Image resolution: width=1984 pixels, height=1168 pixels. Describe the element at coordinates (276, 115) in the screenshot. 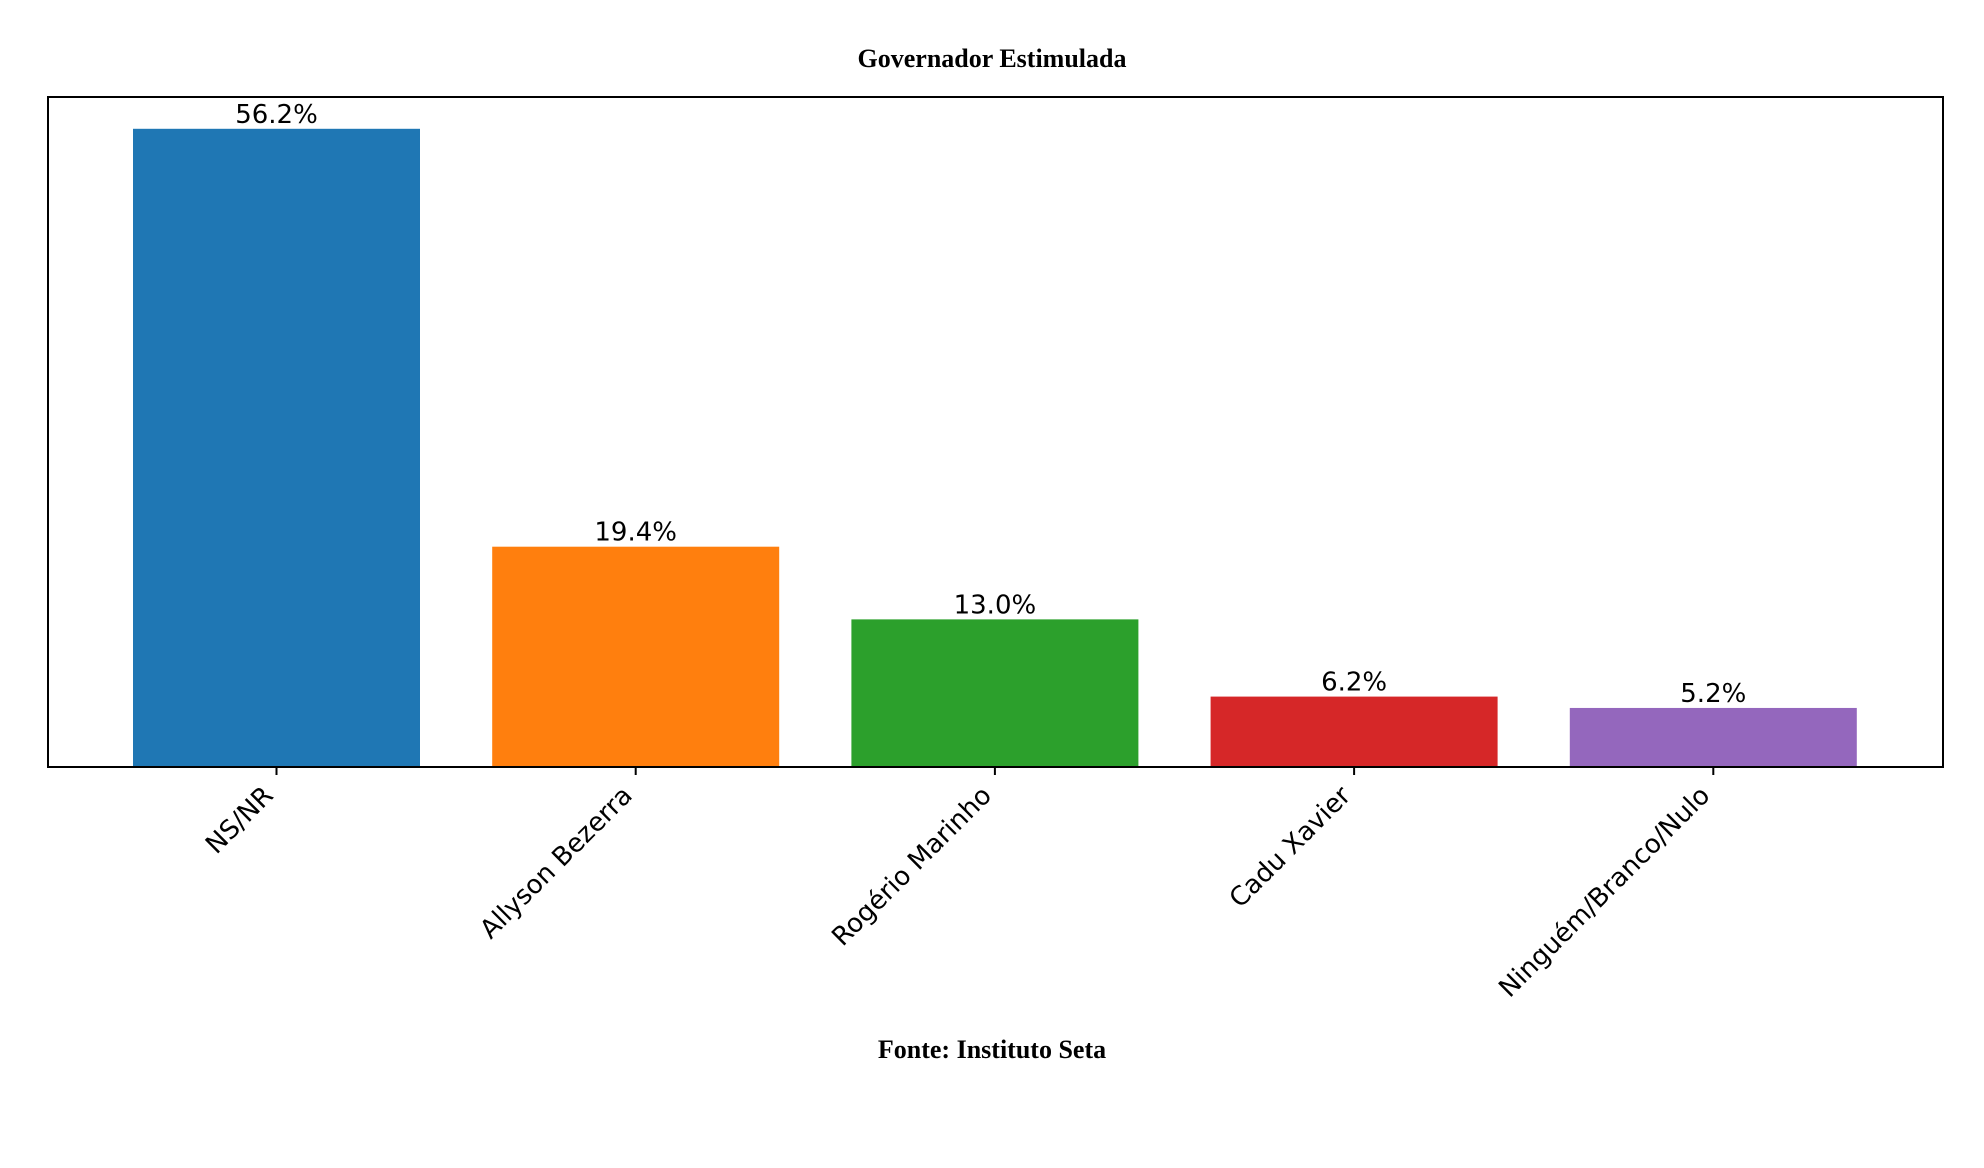

I see `bar-value-label: 56.2%` at that location.